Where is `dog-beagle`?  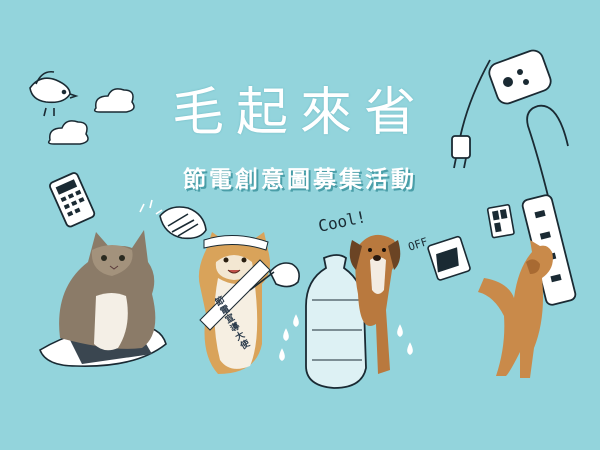
dog-beagle is located at coordinates (375, 304).